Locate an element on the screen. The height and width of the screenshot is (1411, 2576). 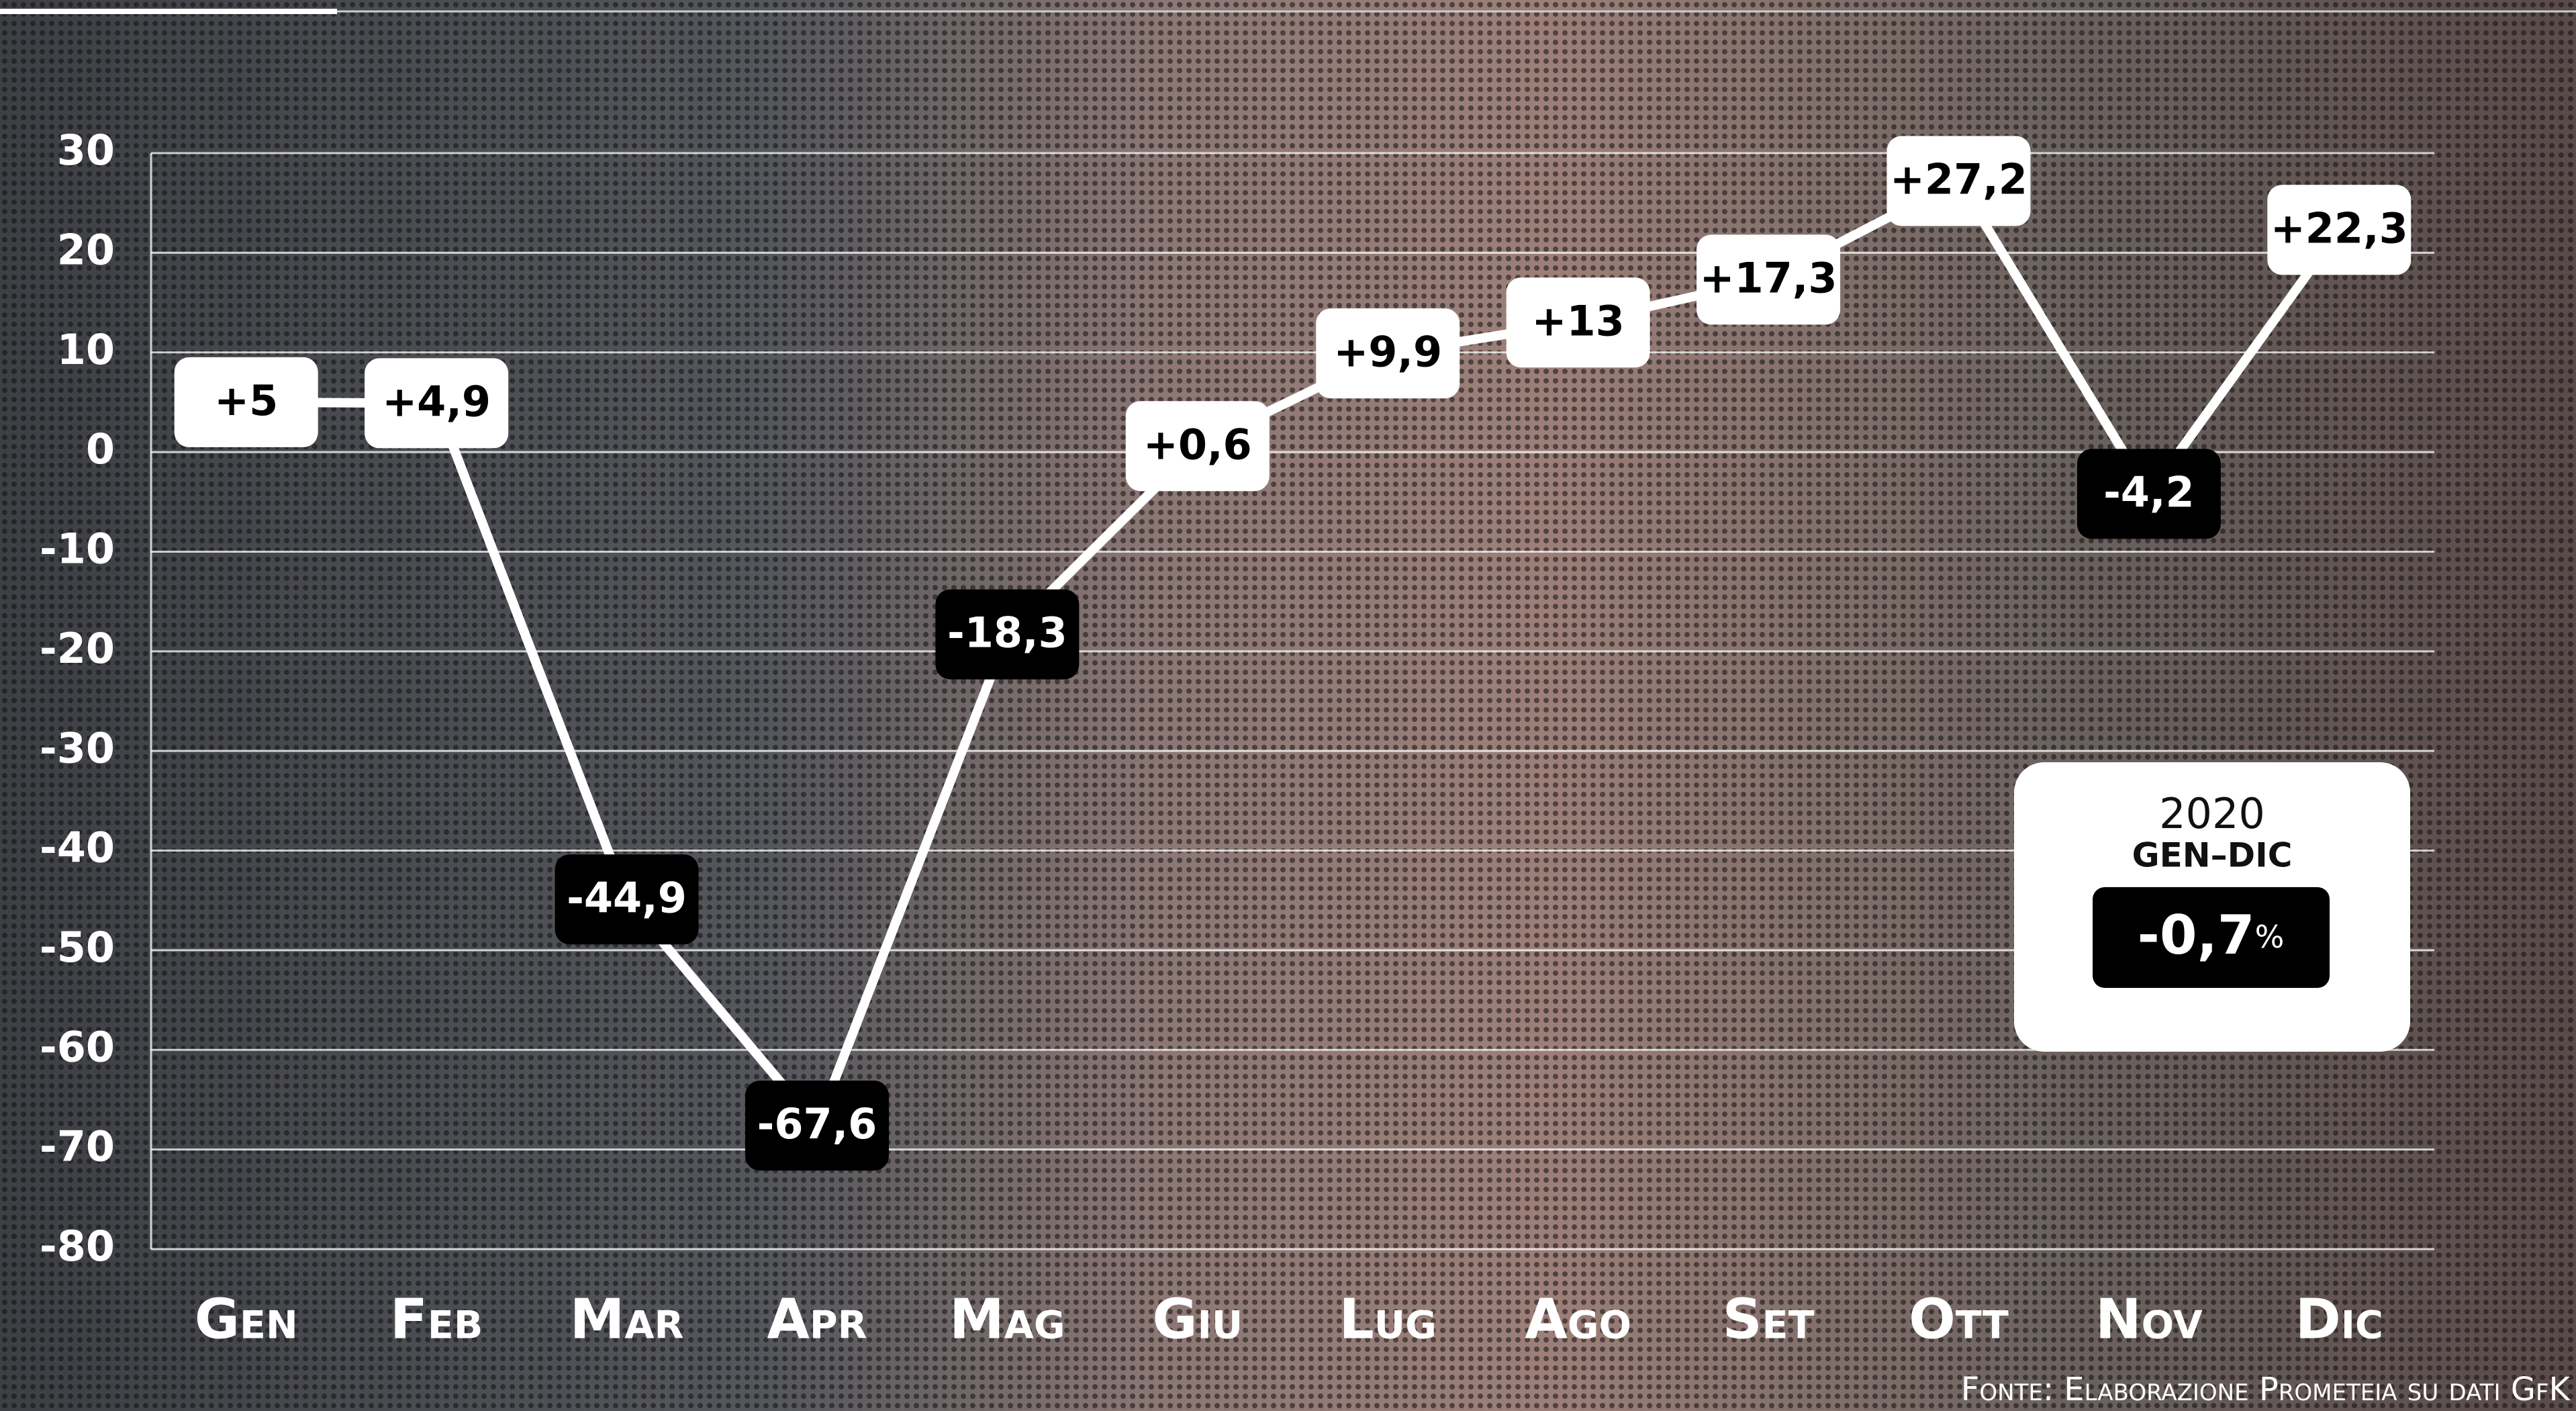
x-tick-label: Gen is located at coordinates (246, 1319).